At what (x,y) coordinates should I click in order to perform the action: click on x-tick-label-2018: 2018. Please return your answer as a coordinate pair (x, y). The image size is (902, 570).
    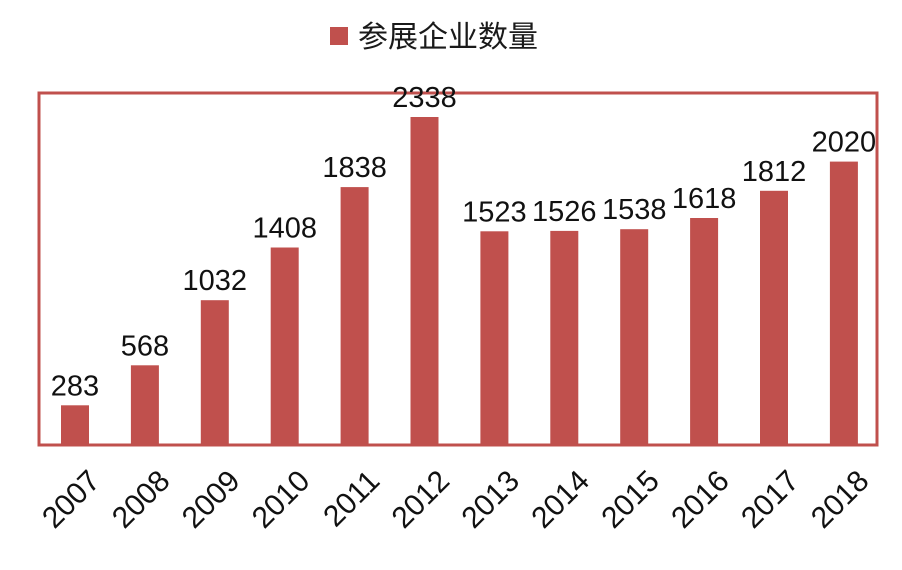
    Looking at the image, I should click on (840, 499).